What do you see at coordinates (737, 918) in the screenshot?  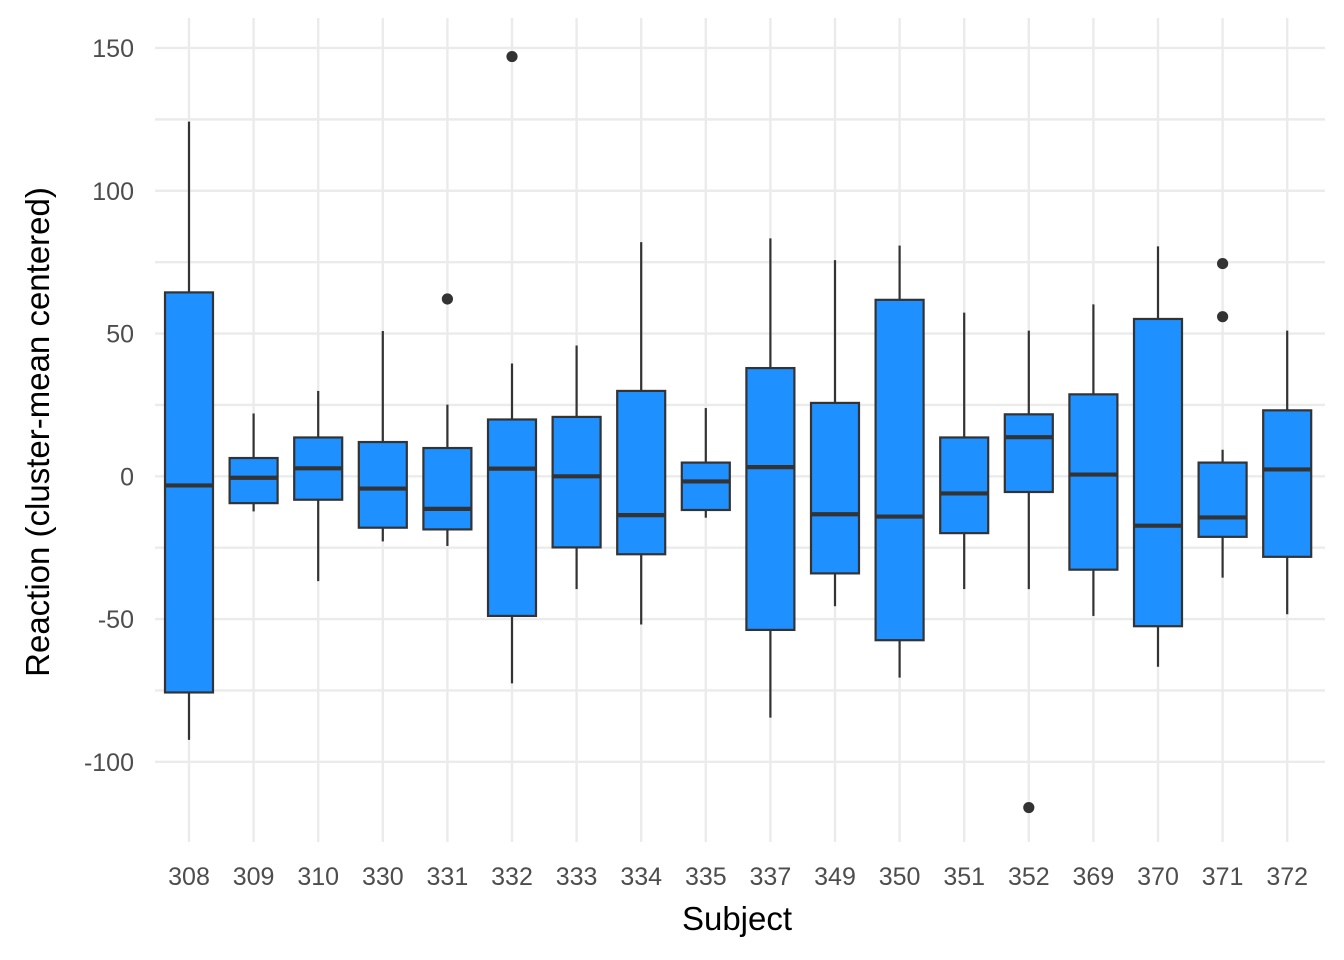 I see `x-axis-title: Subject` at bounding box center [737, 918].